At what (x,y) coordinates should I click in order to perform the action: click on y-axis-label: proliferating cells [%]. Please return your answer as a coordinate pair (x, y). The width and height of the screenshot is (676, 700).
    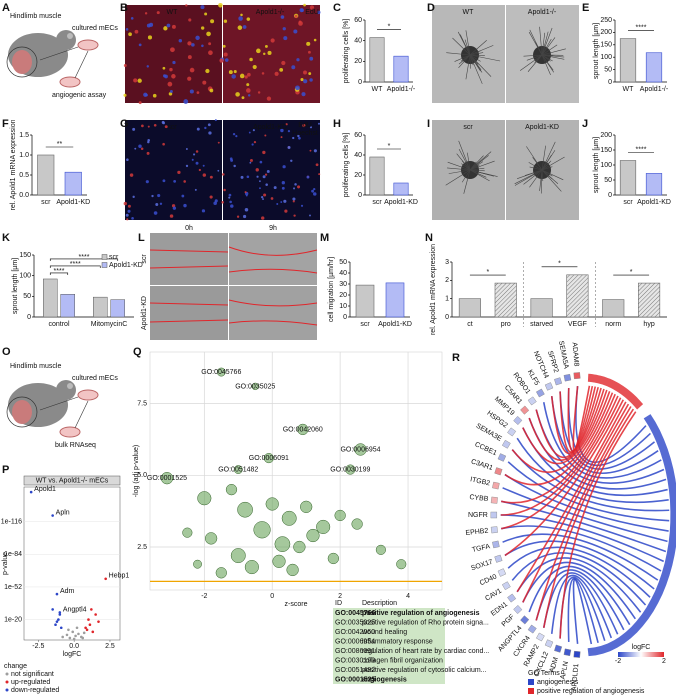
    Looking at the image, I should click on (346, 51).